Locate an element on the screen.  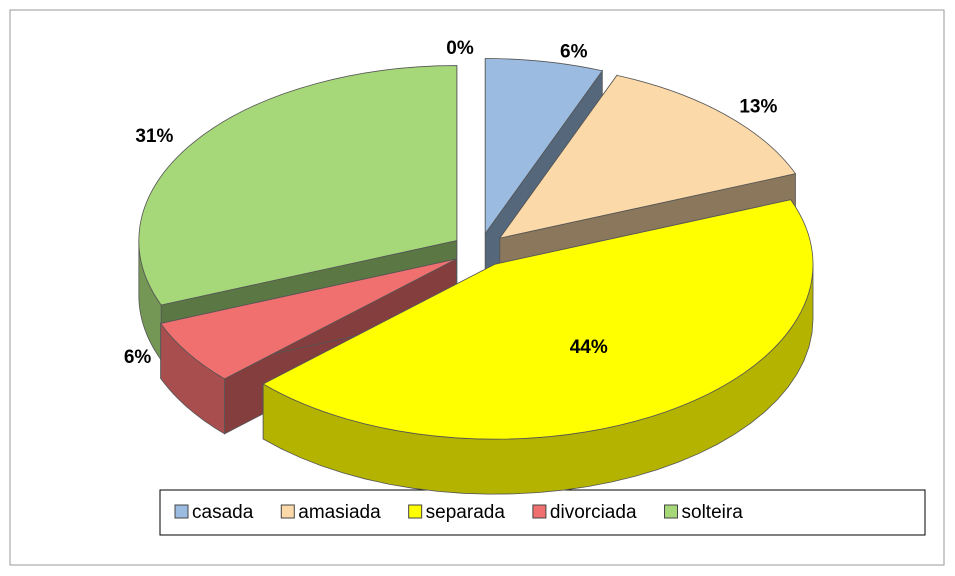
legend-label: divorciada is located at coordinates (593, 512).